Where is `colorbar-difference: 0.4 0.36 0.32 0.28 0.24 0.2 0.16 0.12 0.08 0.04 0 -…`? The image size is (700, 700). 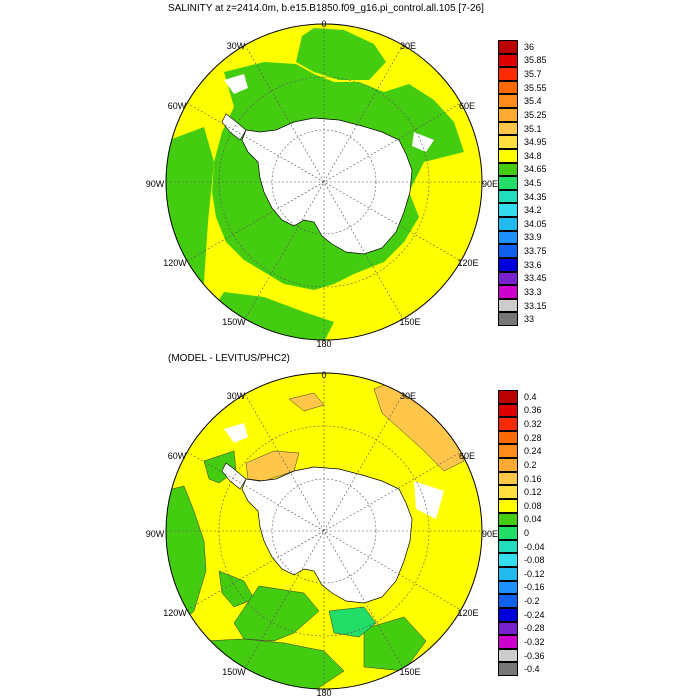 colorbar-difference: 0.4 0.36 0.32 0.28 0.24 0.2 0.16 0.12 0.08 0.04 0 -… is located at coordinates (521, 533).